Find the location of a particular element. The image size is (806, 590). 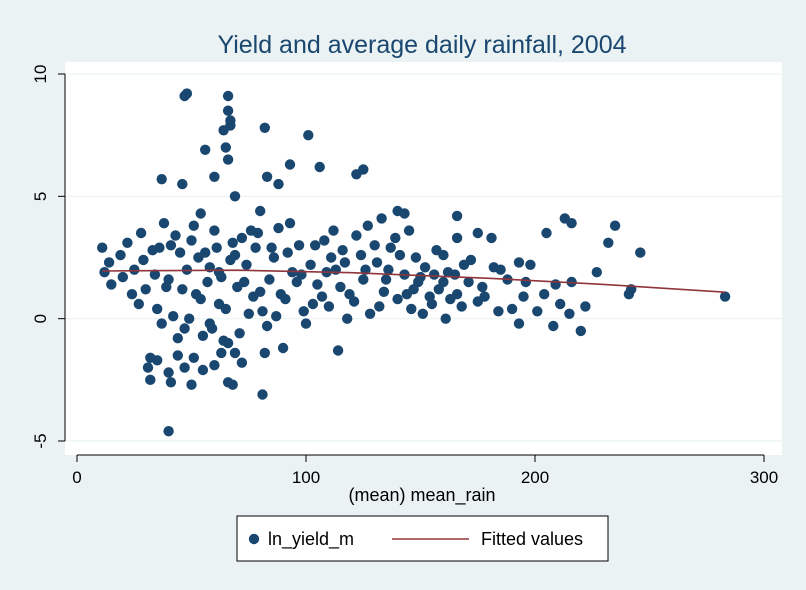

y-tick-label--5: -5 is located at coordinates (40, 440).